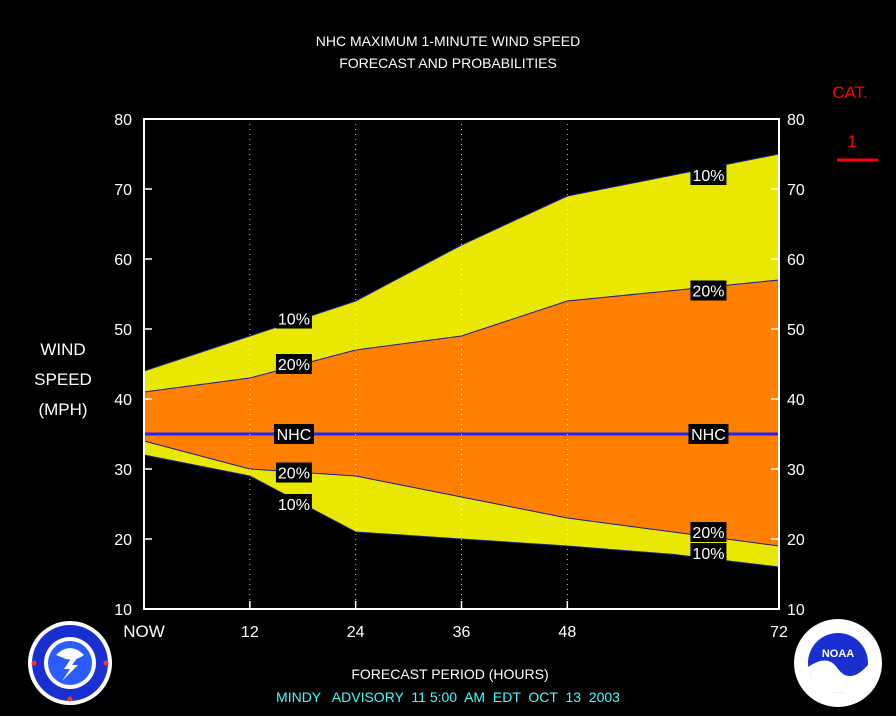  I want to click on y-tick-label-right: 40, so click(796, 400).